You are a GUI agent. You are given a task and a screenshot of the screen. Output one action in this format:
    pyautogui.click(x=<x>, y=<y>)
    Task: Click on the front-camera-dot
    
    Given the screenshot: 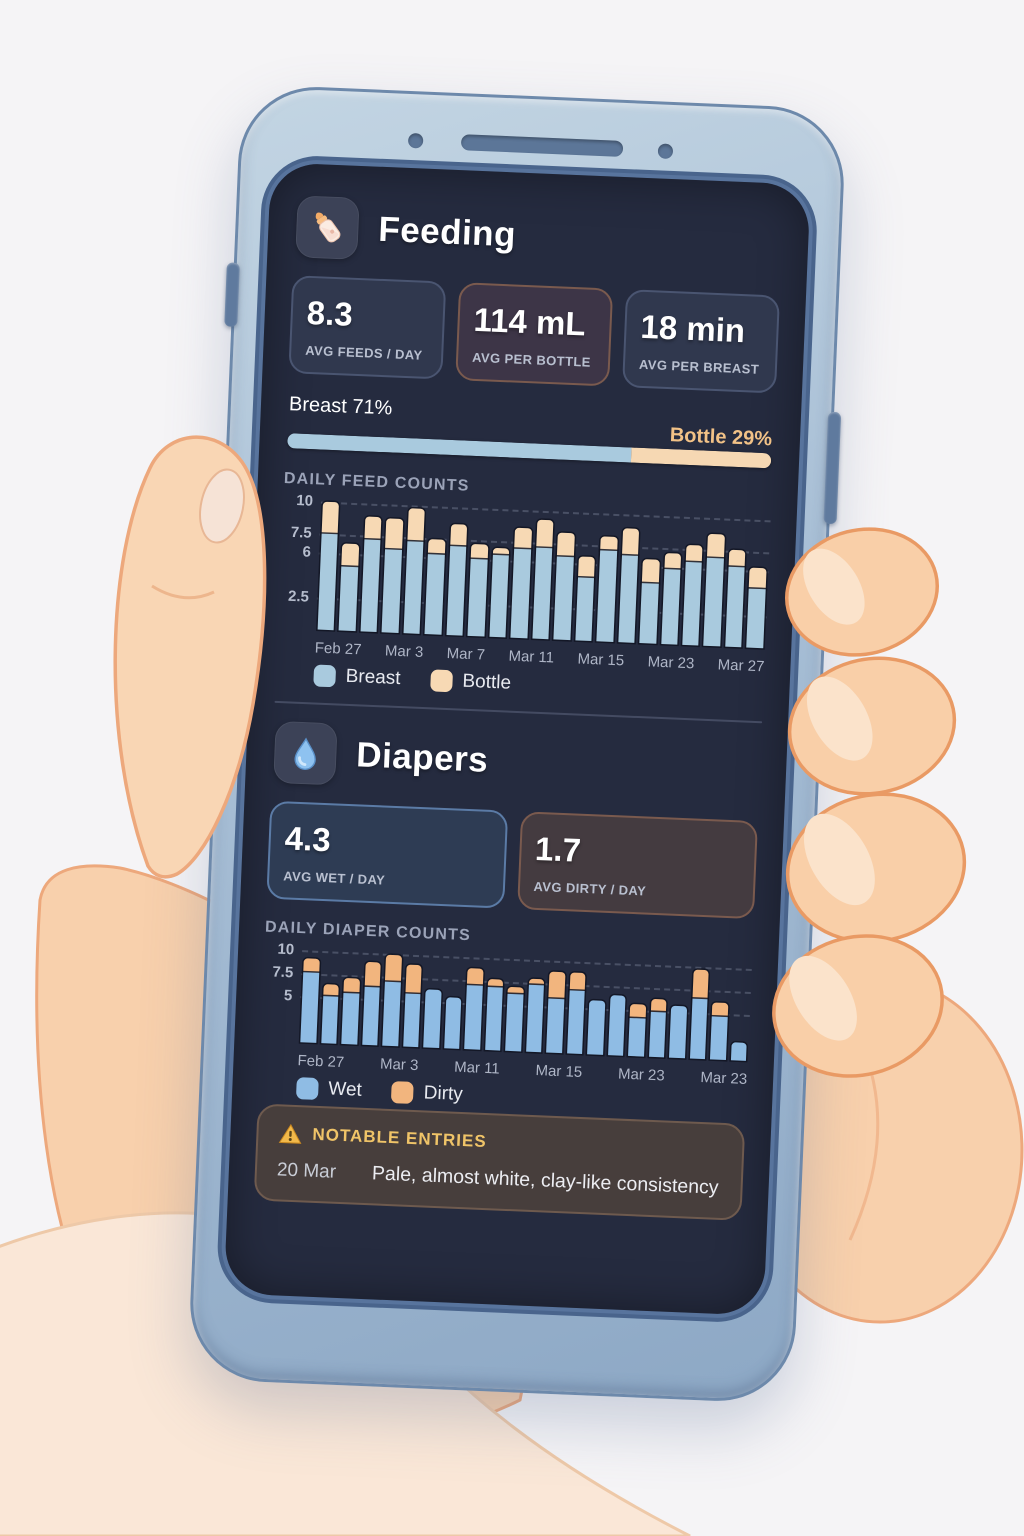 What is the action you would take?
    pyautogui.click(x=415, y=140)
    